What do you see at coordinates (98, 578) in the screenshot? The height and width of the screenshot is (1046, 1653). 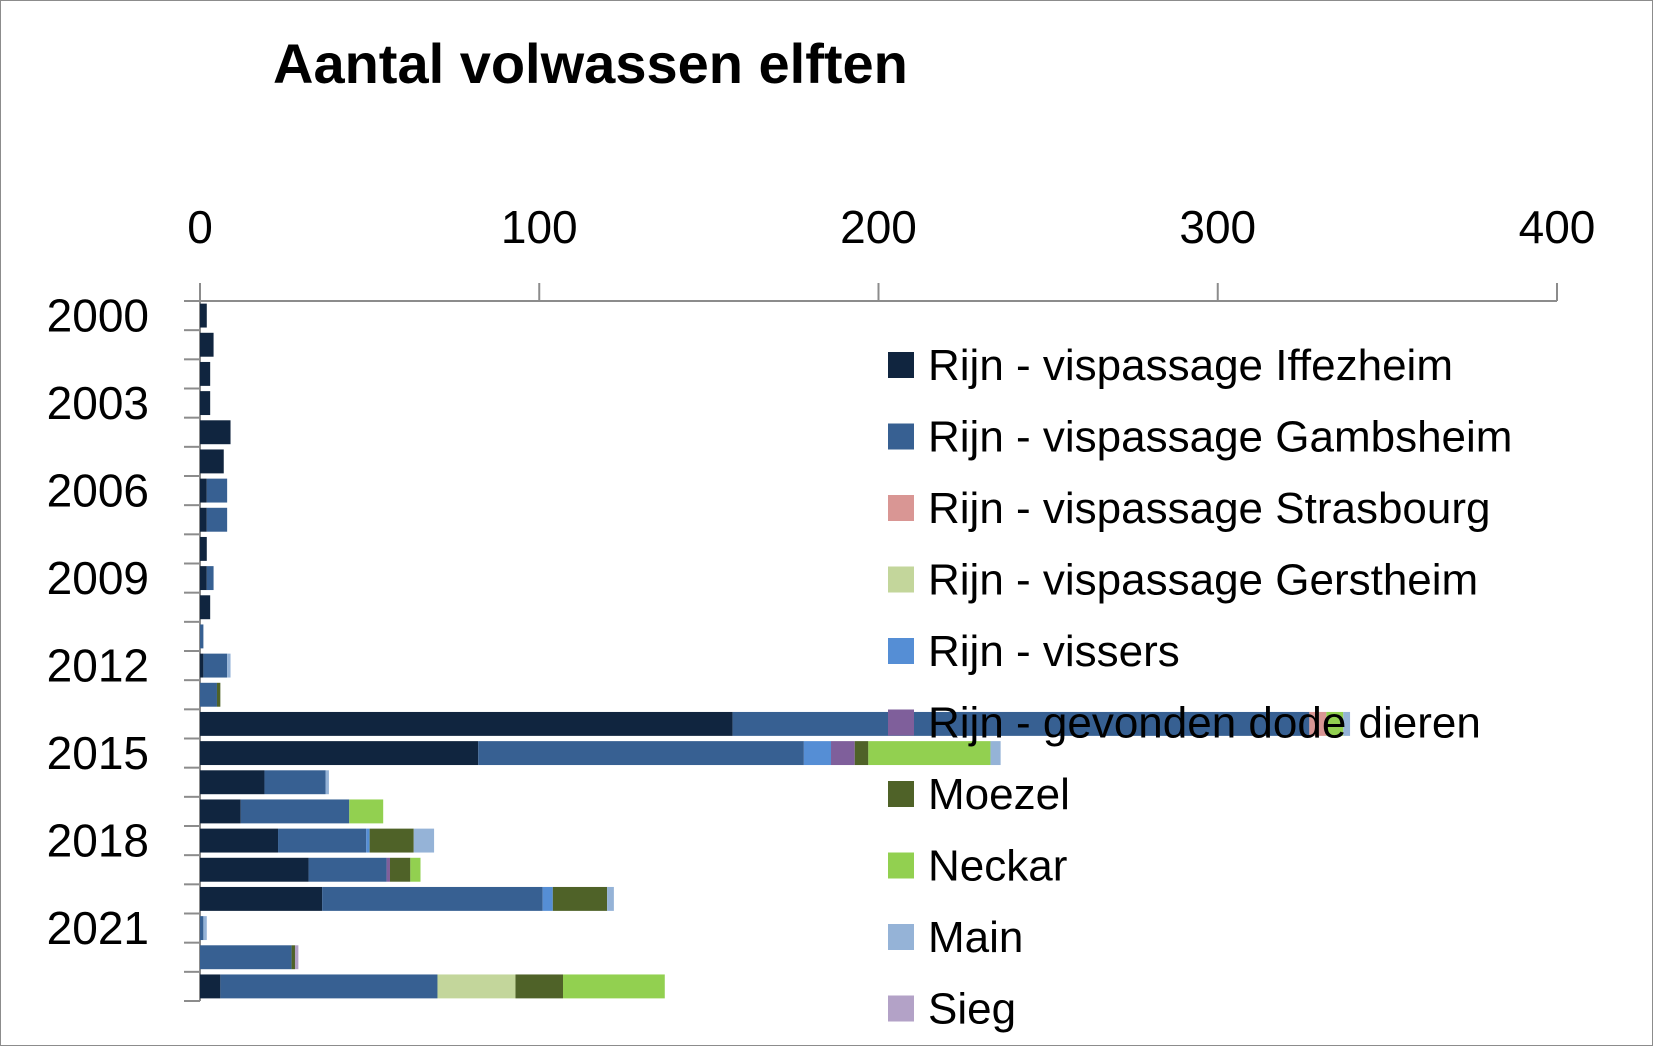 I see `y-tick-label: 2009` at bounding box center [98, 578].